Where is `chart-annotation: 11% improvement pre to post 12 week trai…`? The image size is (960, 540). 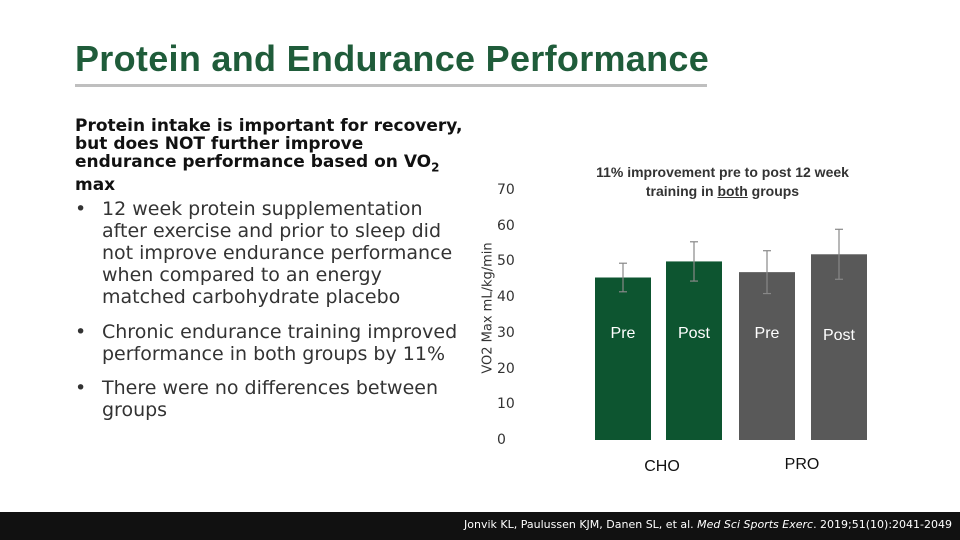 chart-annotation: 11% improvement pre to post 12 week trai… is located at coordinates (722, 182).